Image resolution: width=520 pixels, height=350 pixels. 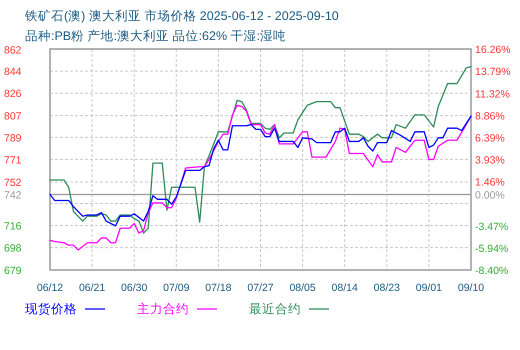 What do you see at coordinates (176, 288) in the screenshot?
I see `x-tick-label: 07/09` at bounding box center [176, 288].